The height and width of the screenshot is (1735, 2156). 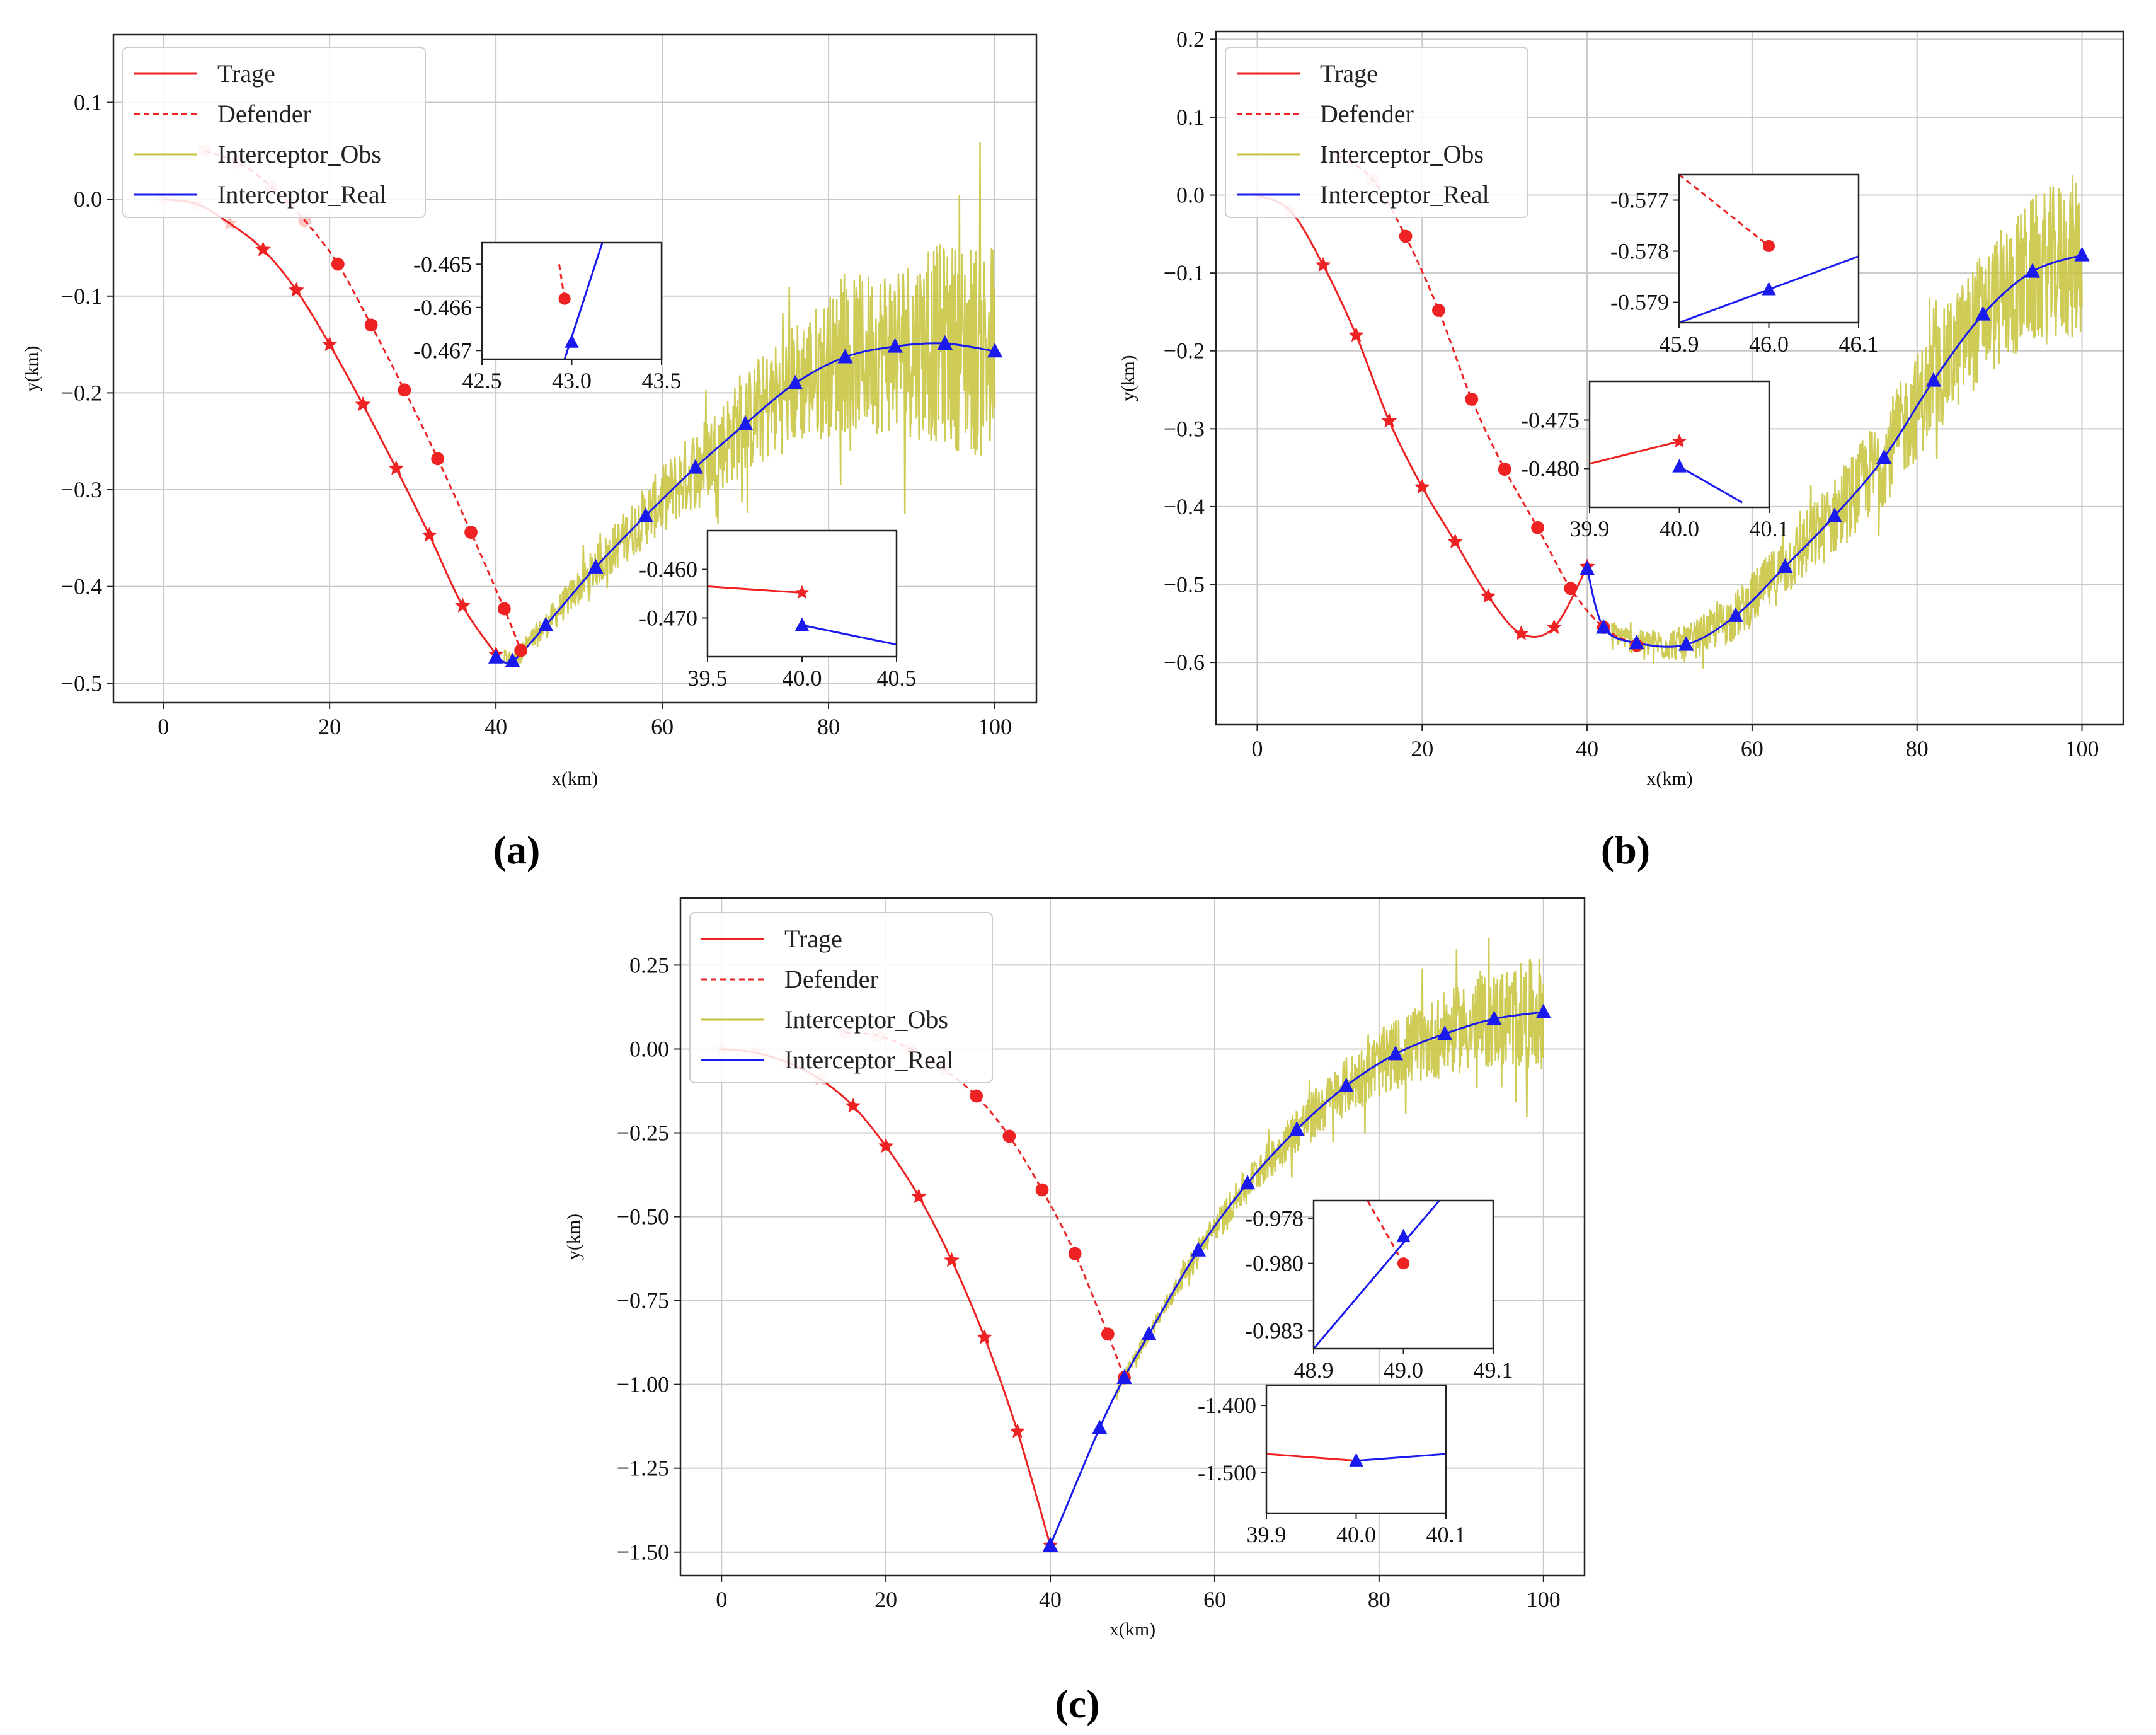 I want to click on inset-y-tick-label: -0.470, so click(x=668, y=617).